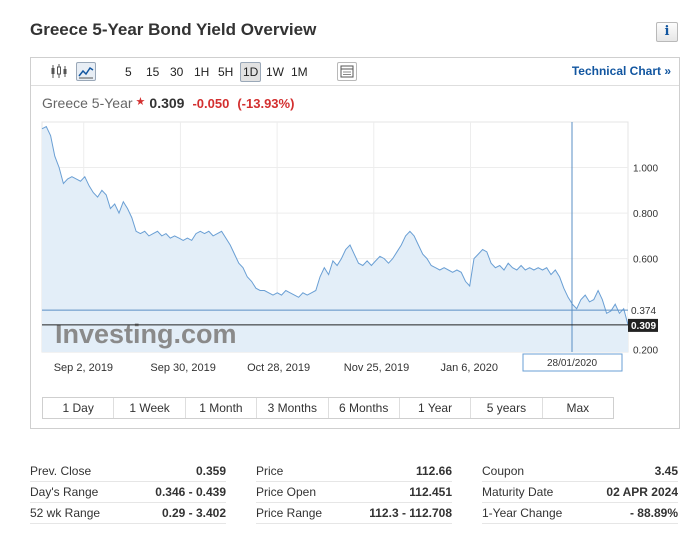 The image size is (696, 546). Describe the element at coordinates (173, 29) in the screenshot. I see `page-title: Greece 5-Year Bond Yield Overview` at that location.